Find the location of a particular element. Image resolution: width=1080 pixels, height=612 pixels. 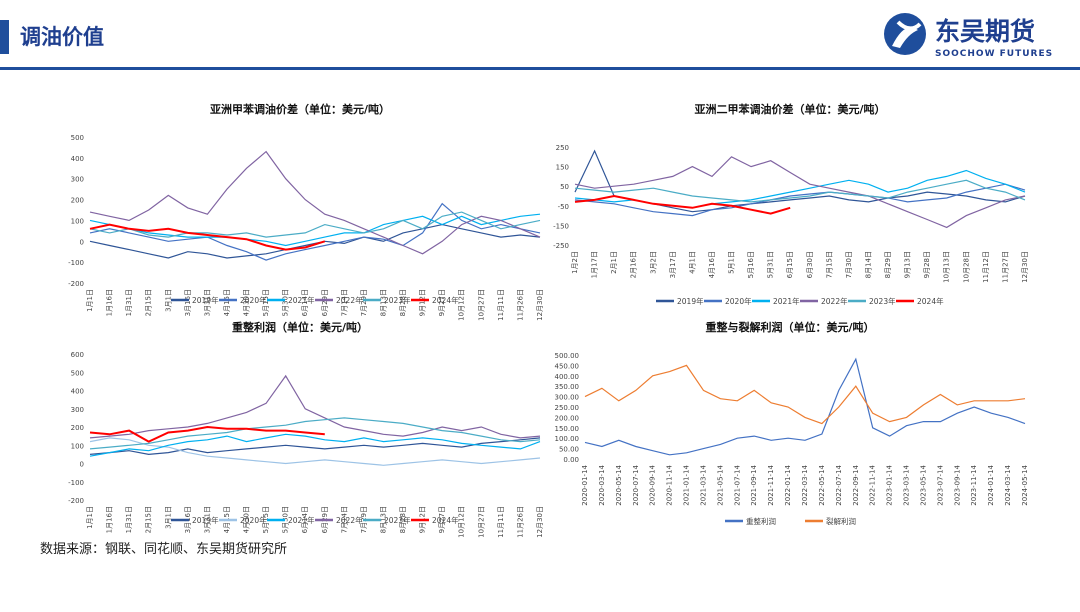

x-tick-label: 2022-05-14 is located at coordinates (822, 484).